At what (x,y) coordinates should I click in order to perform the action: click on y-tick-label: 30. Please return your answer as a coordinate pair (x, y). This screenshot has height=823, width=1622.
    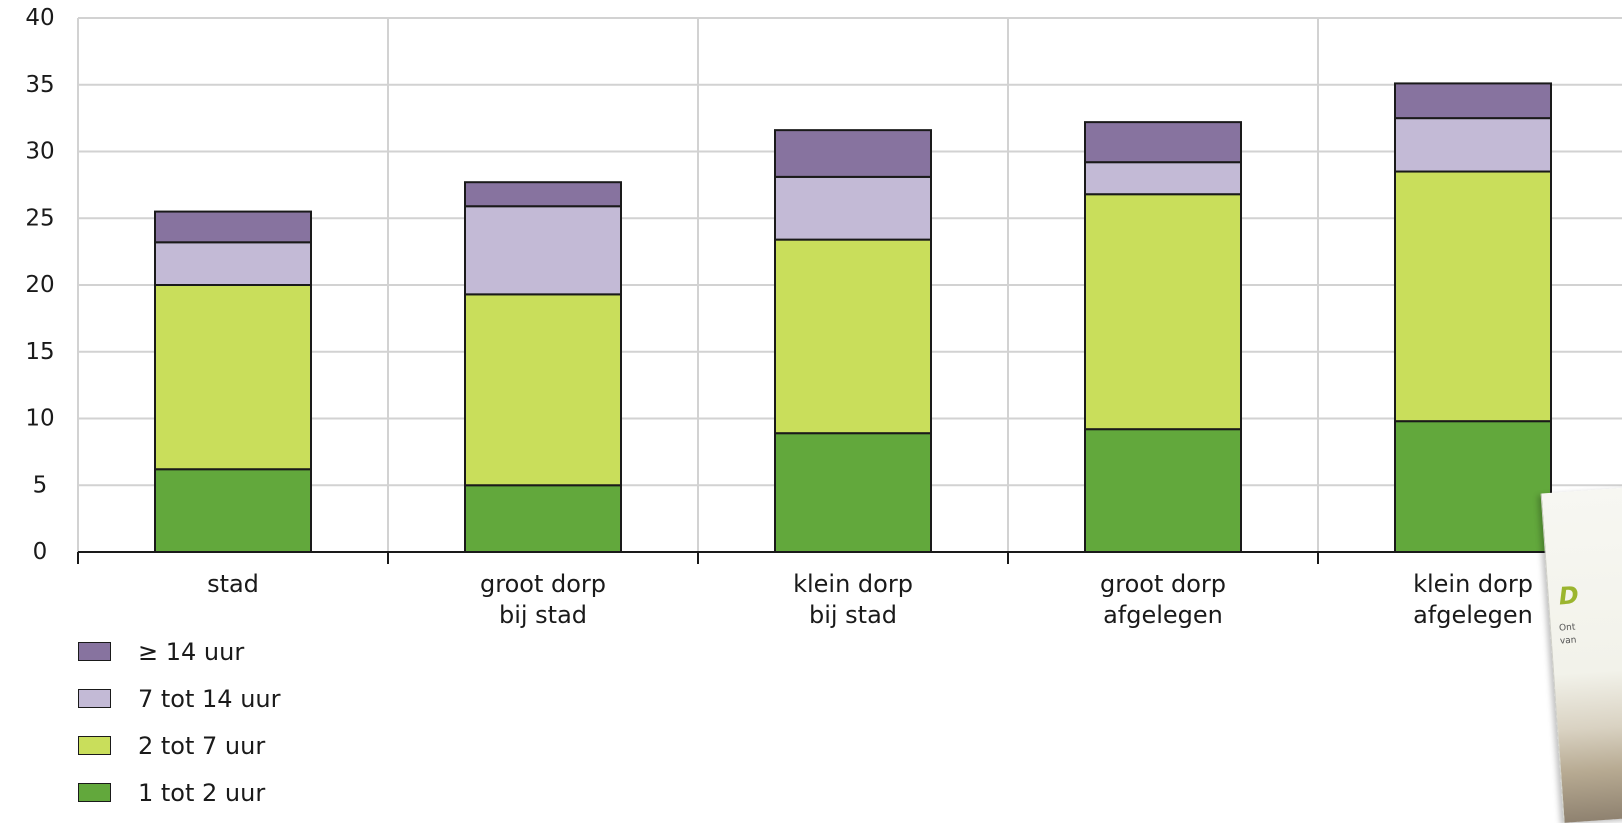
    Looking at the image, I should click on (39, 152).